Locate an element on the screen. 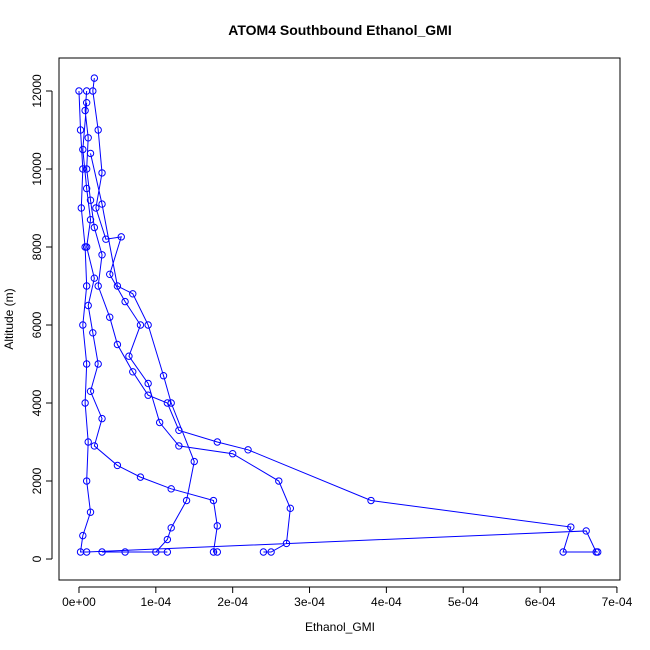  y-tick-label: 6000 is located at coordinates (37, 324).